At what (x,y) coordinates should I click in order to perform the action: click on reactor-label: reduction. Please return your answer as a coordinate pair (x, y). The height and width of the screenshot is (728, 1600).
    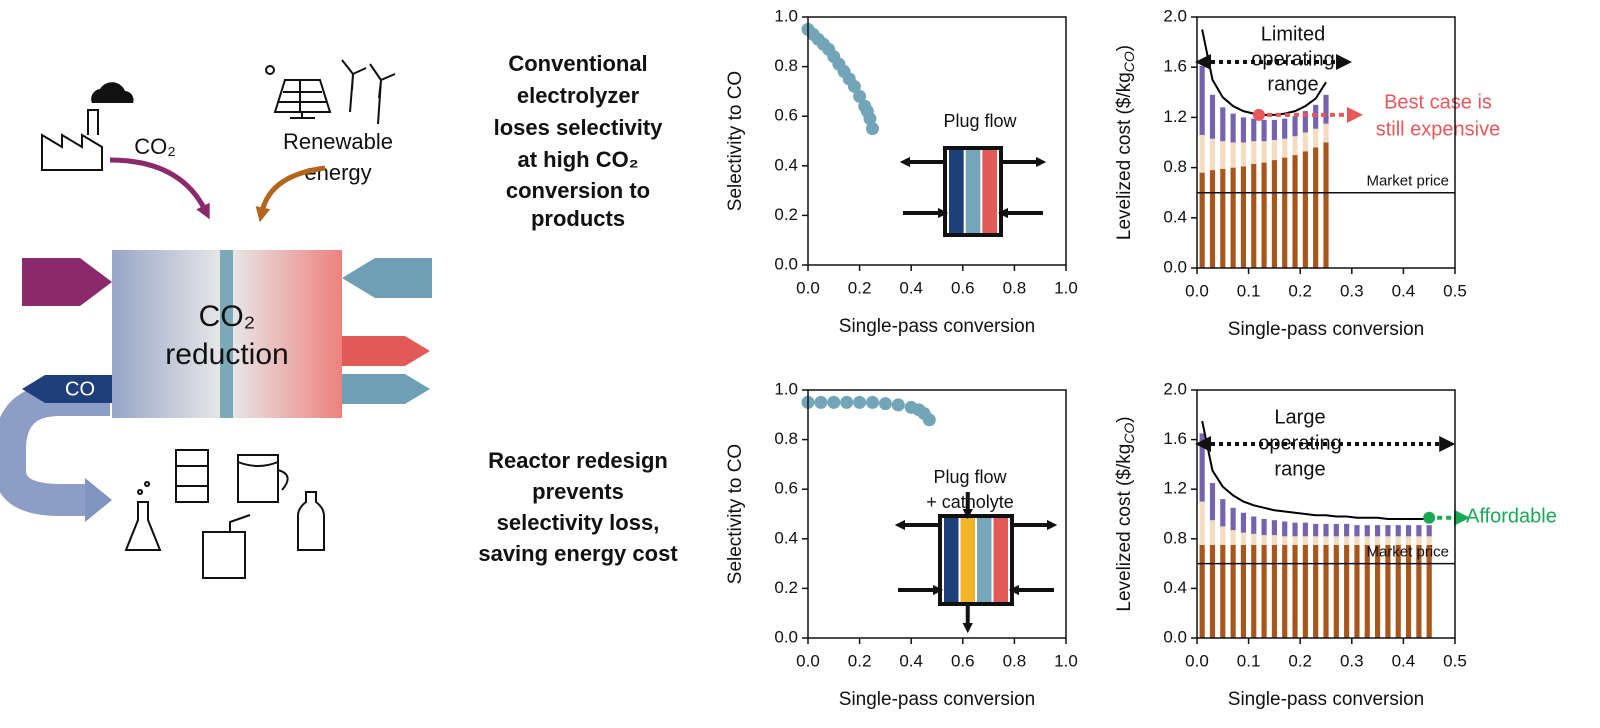
    Looking at the image, I should click on (226, 354).